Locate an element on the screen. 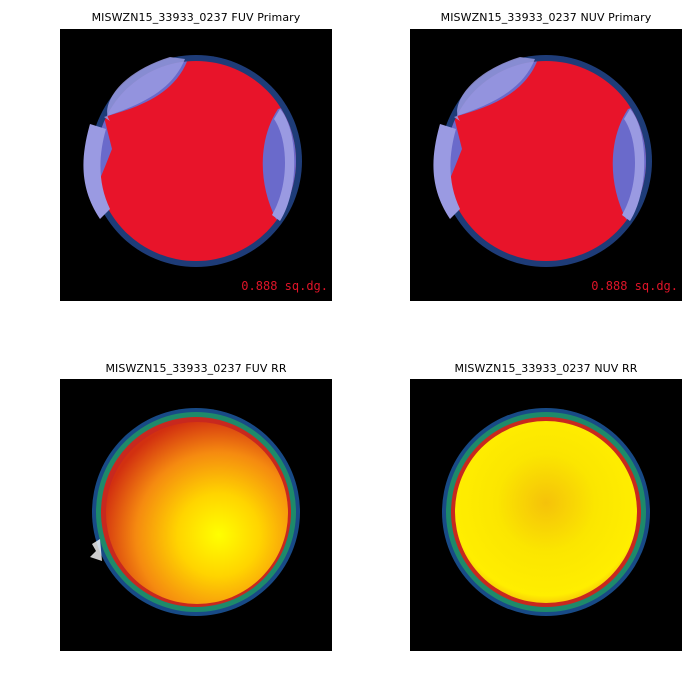 The width and height of the screenshot is (700, 700). fuv-primary-map is located at coordinates (192, 161).